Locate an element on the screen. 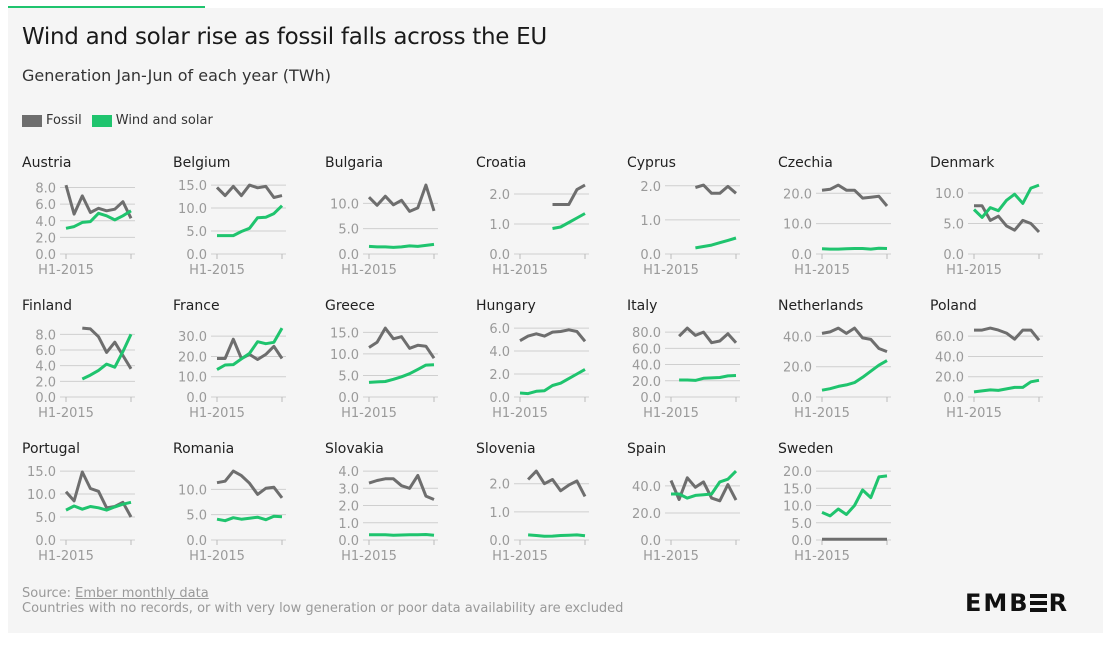  y-tick-label: 2.0 is located at coordinates (499, 485).